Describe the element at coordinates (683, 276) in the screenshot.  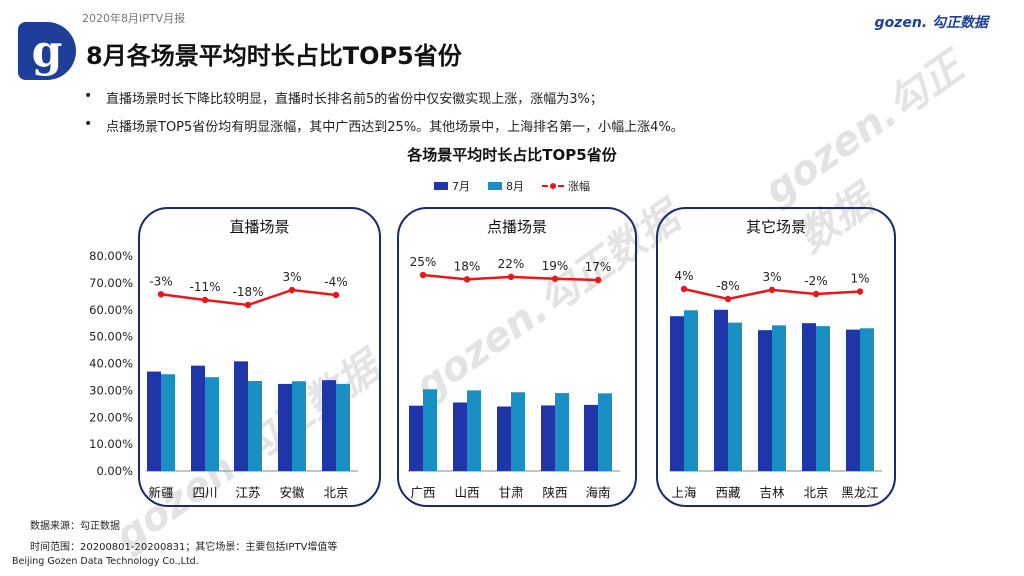
I see `growth-label: 4%` at that location.